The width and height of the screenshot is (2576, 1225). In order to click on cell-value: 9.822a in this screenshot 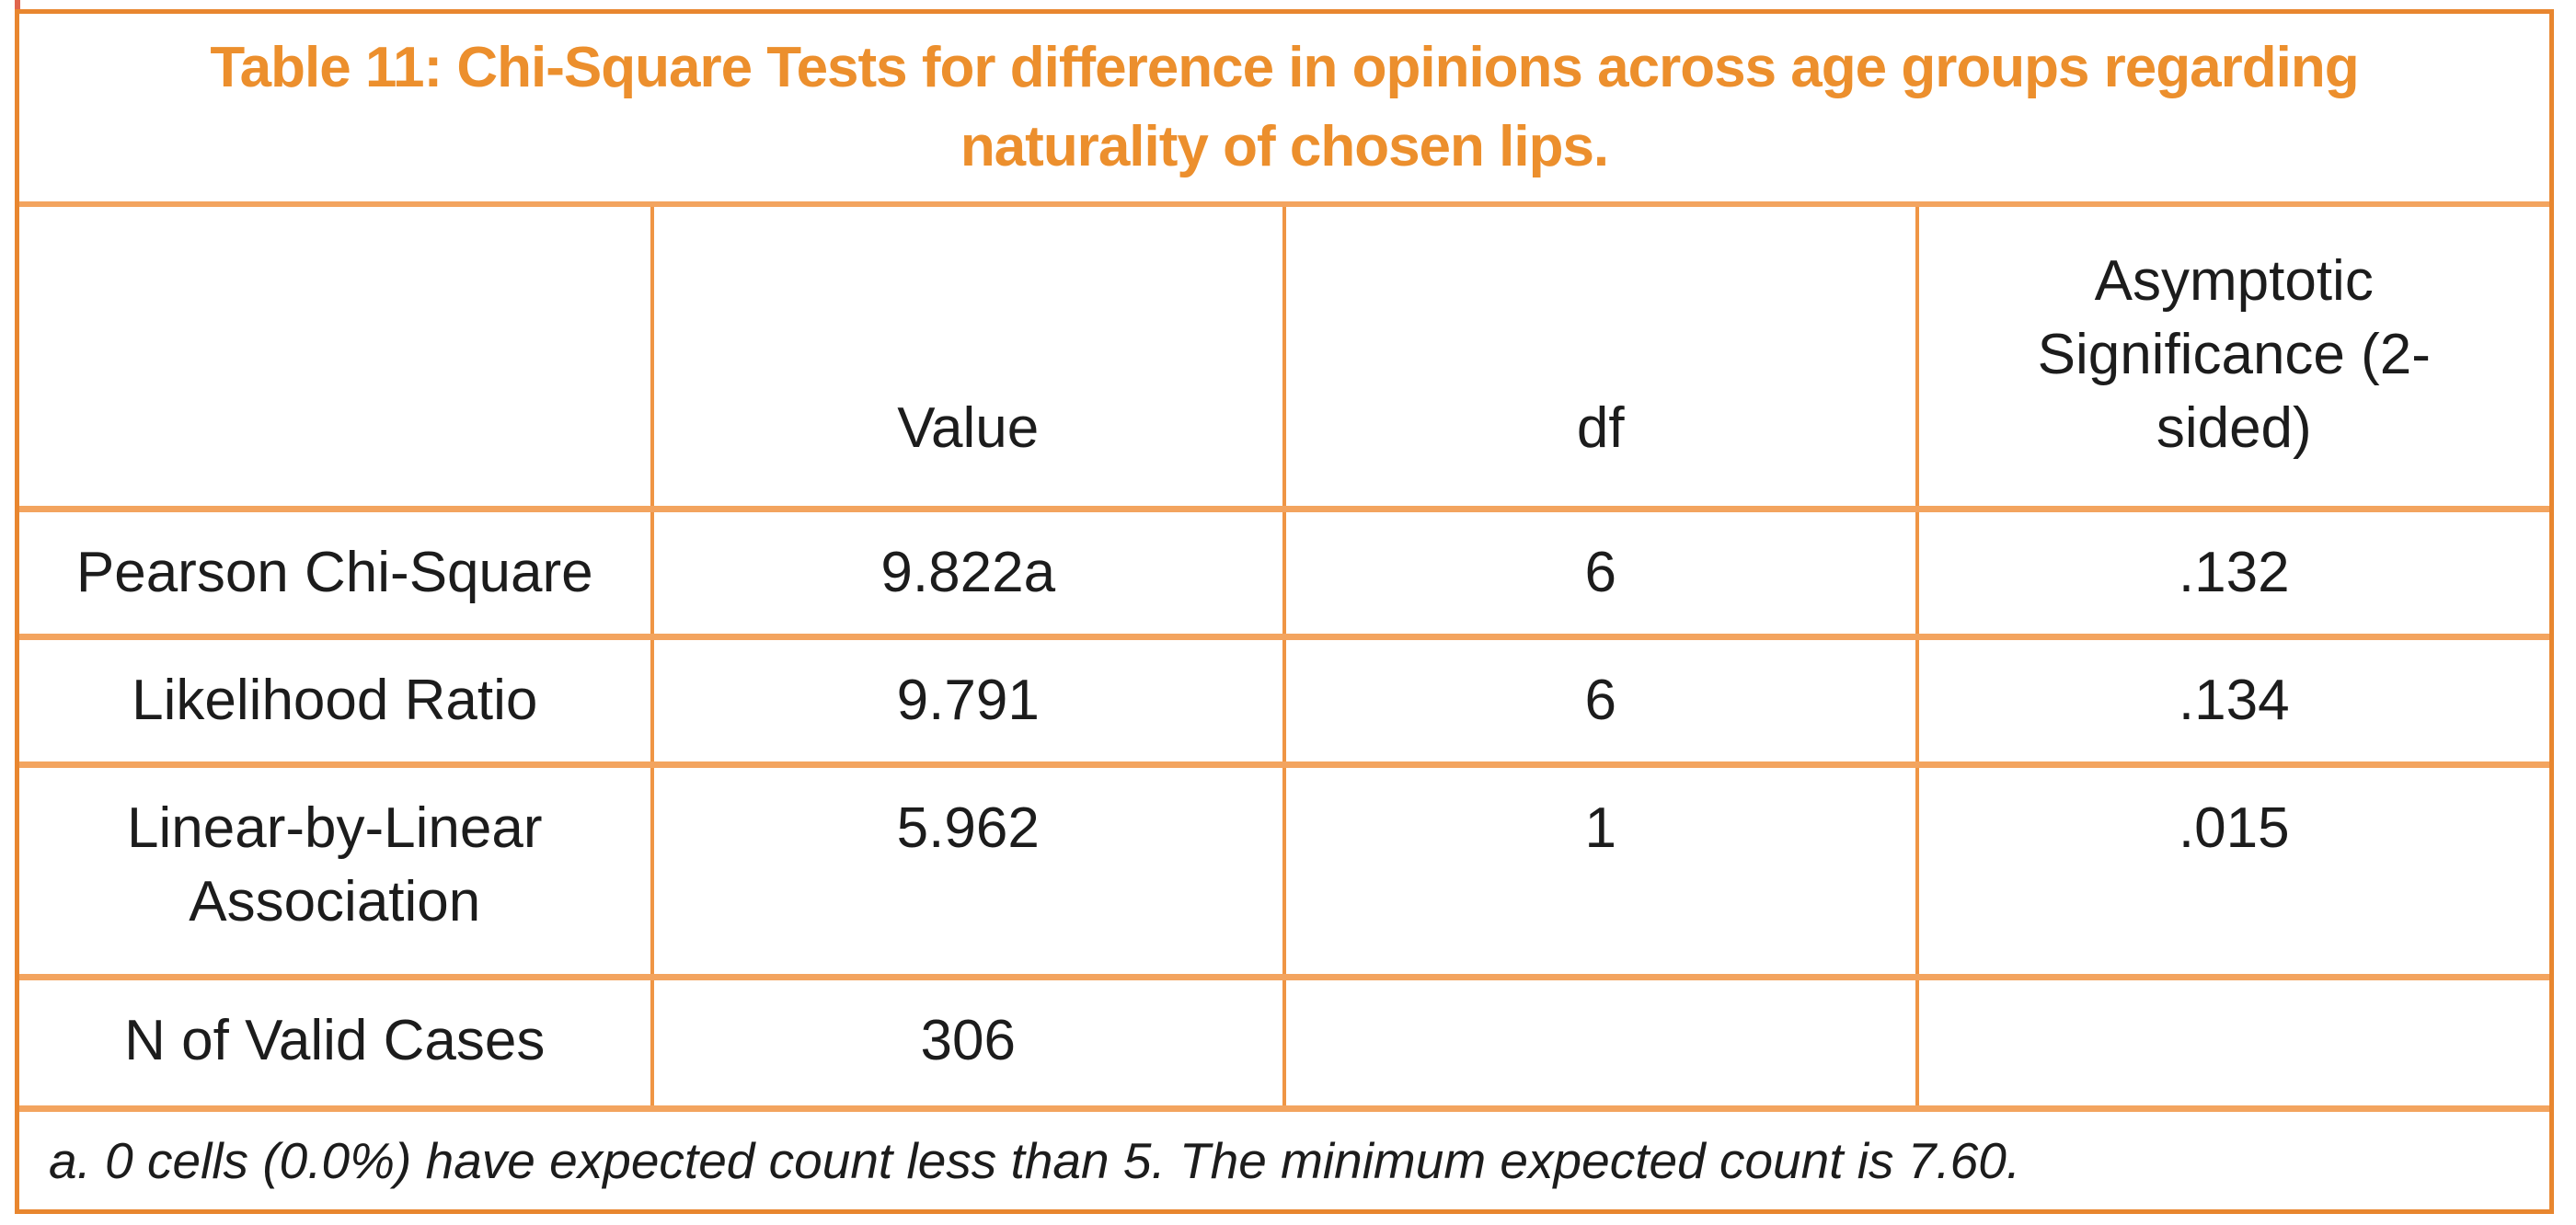, I will do `click(967, 572)`.